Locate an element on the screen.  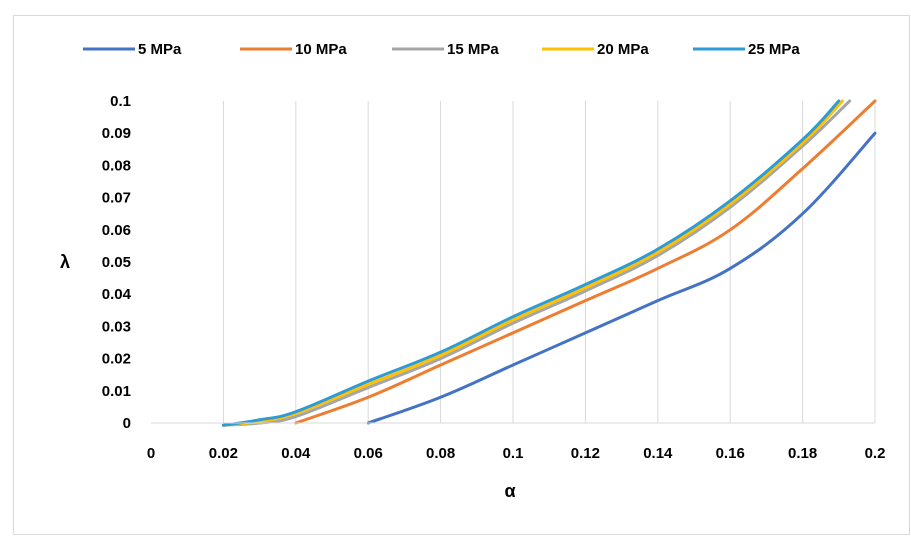
y-tick-label: 0.07 is located at coordinates (116, 198).